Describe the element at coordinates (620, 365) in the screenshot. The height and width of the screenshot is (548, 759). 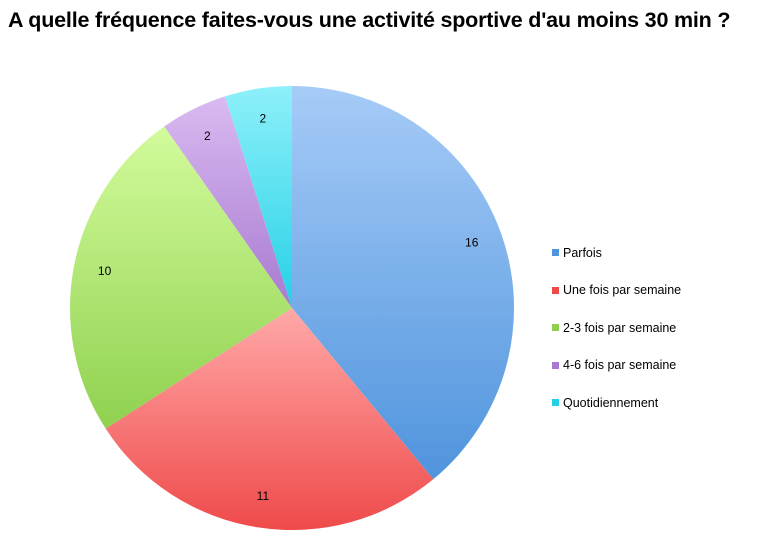
I see `legend-label: 4-6 fois par semaine` at that location.